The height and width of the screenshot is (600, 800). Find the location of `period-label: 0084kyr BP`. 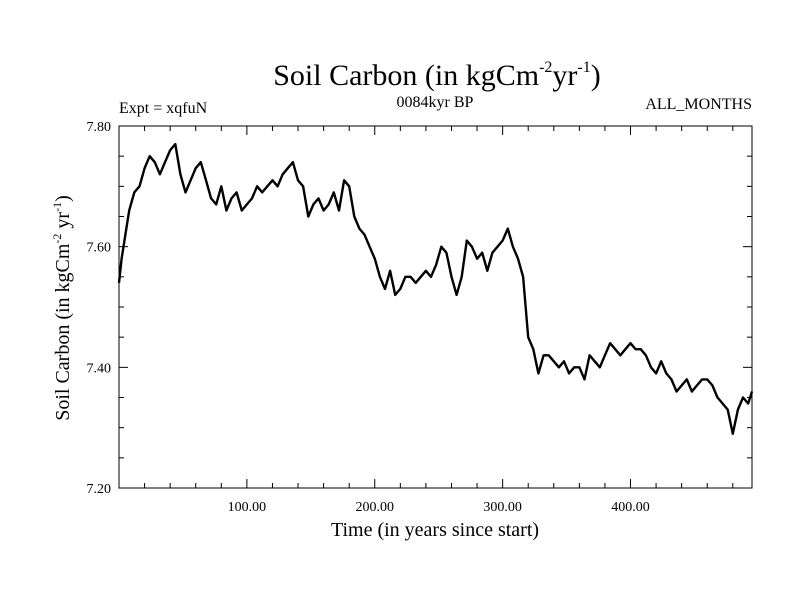

period-label: 0084kyr BP is located at coordinates (435, 102).